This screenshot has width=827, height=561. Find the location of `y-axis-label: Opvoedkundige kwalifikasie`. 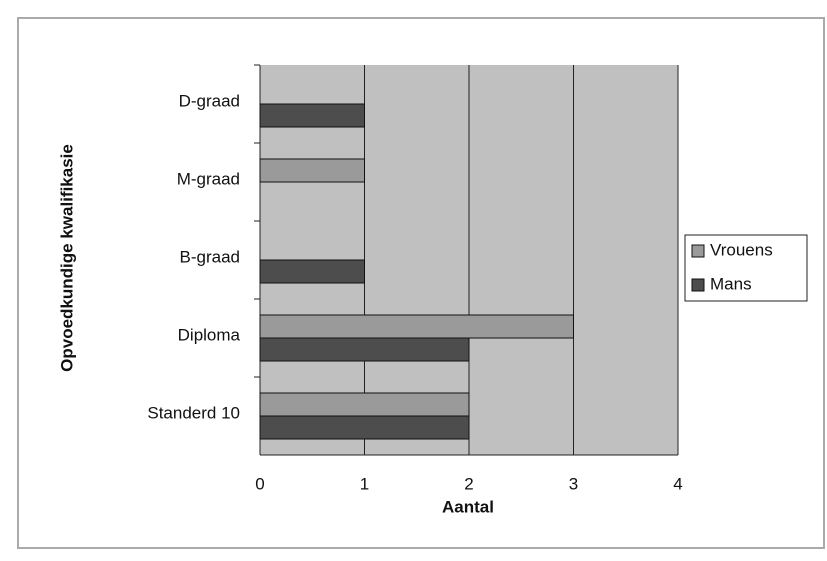

y-axis-label: Opvoedkundige kwalifikasie is located at coordinates (66, 258).